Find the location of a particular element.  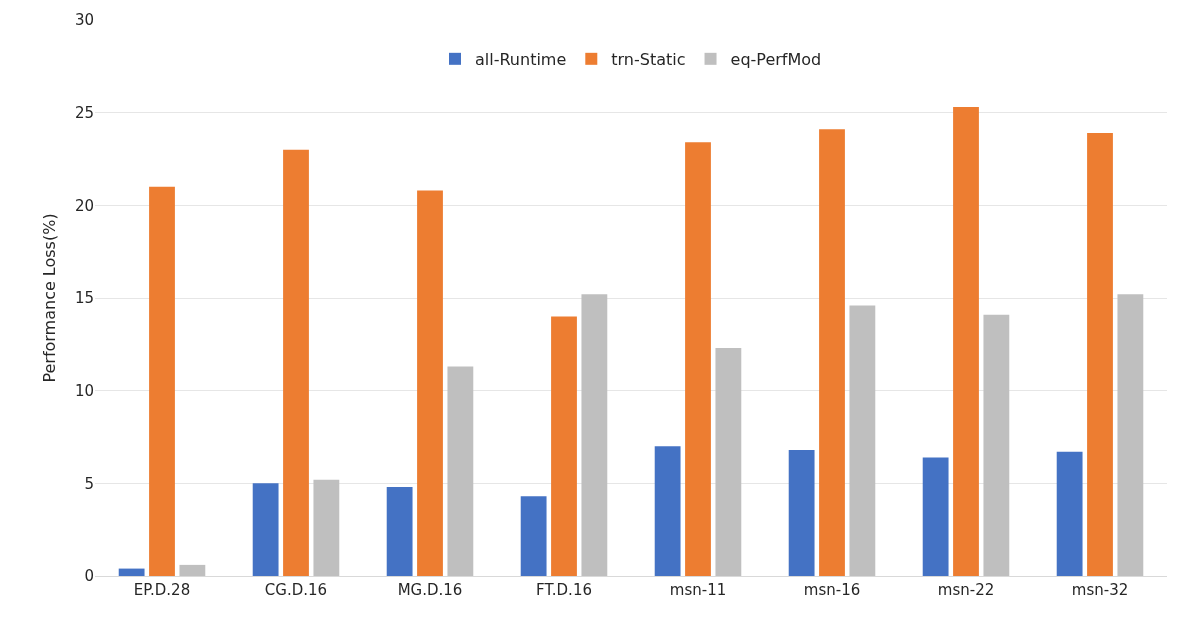

x-tick-label: CG.D.16 is located at coordinates (296, 590).